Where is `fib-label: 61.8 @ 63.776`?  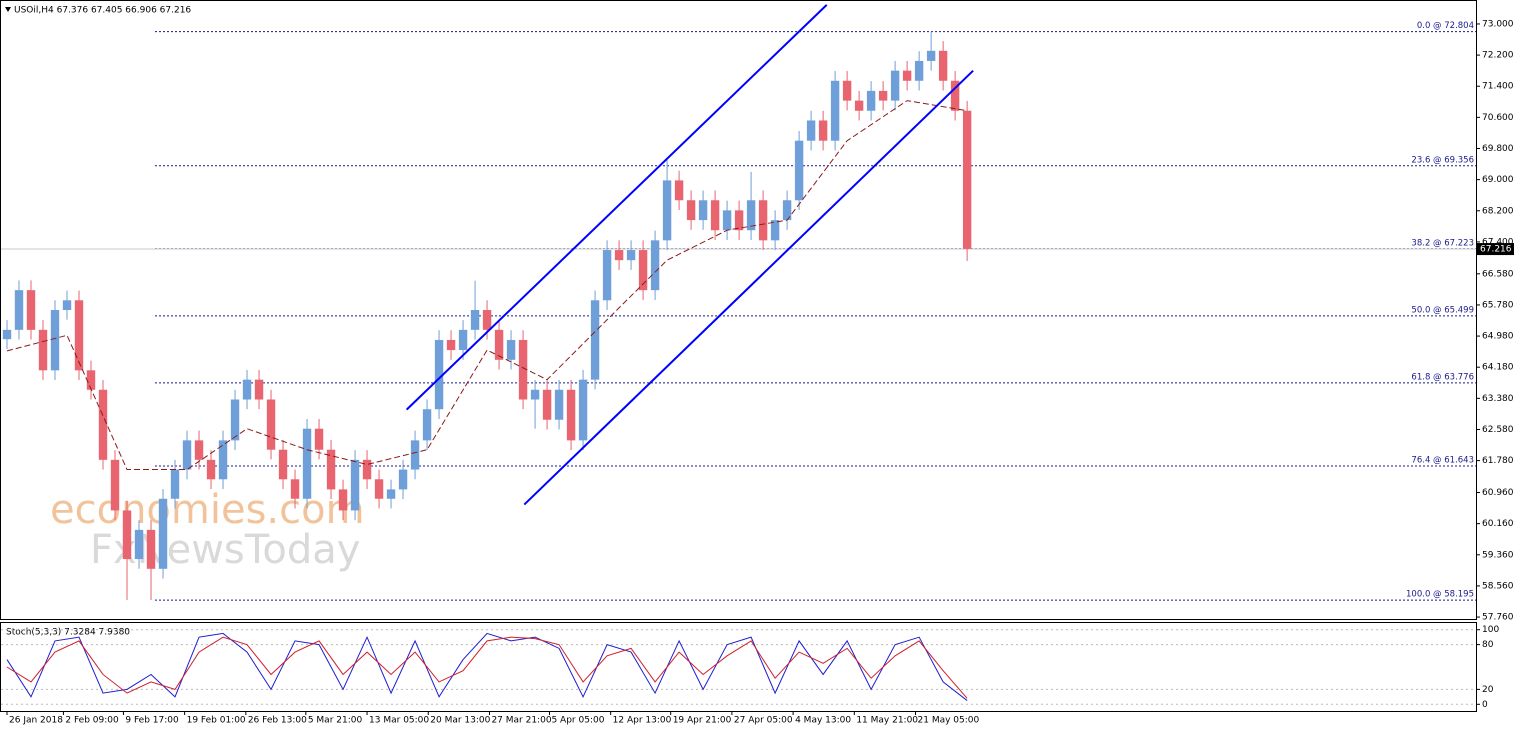 fib-label: 61.8 @ 63.776 is located at coordinates (1442, 377).